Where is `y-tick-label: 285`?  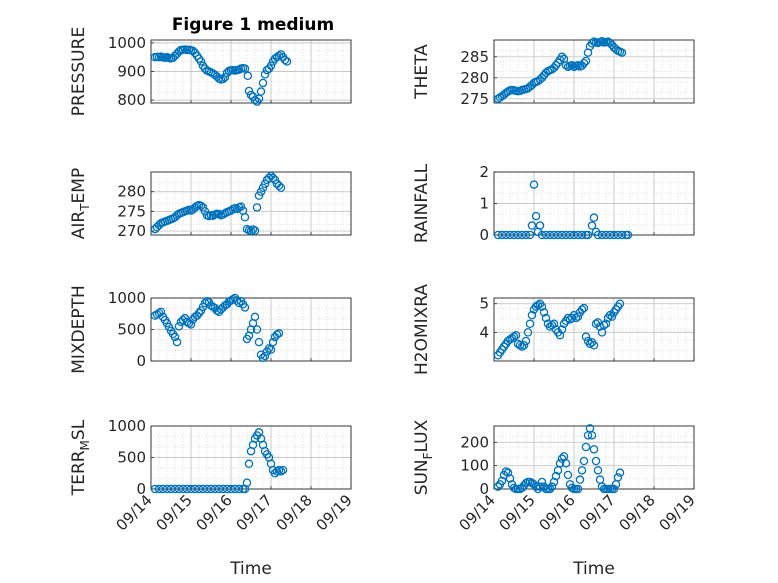
y-tick-label: 285 is located at coordinates (474, 57).